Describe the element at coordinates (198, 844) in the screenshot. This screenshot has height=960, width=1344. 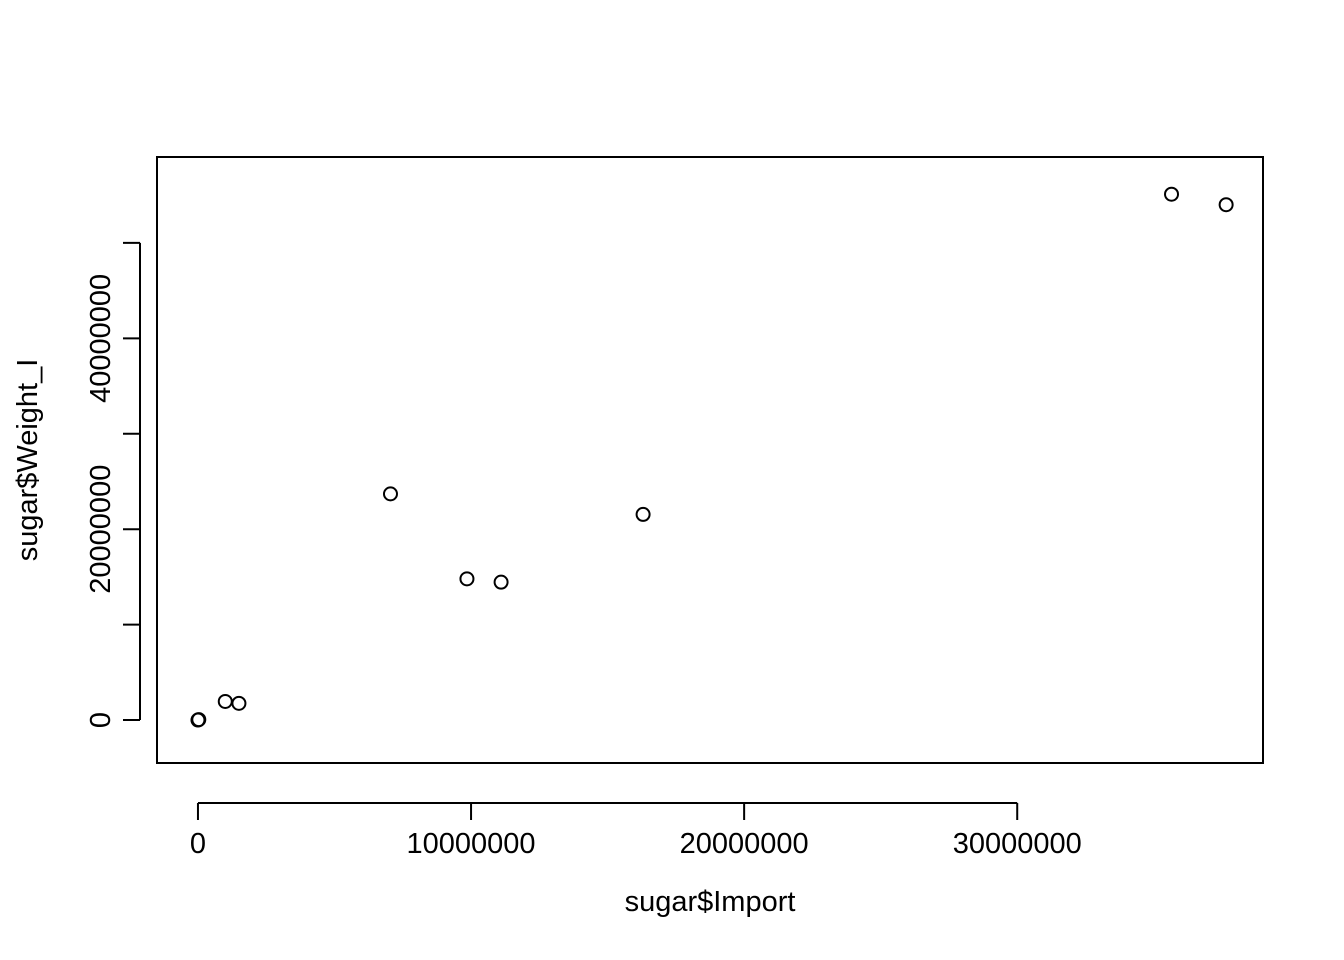
I see `x-tick-label: 0` at that location.